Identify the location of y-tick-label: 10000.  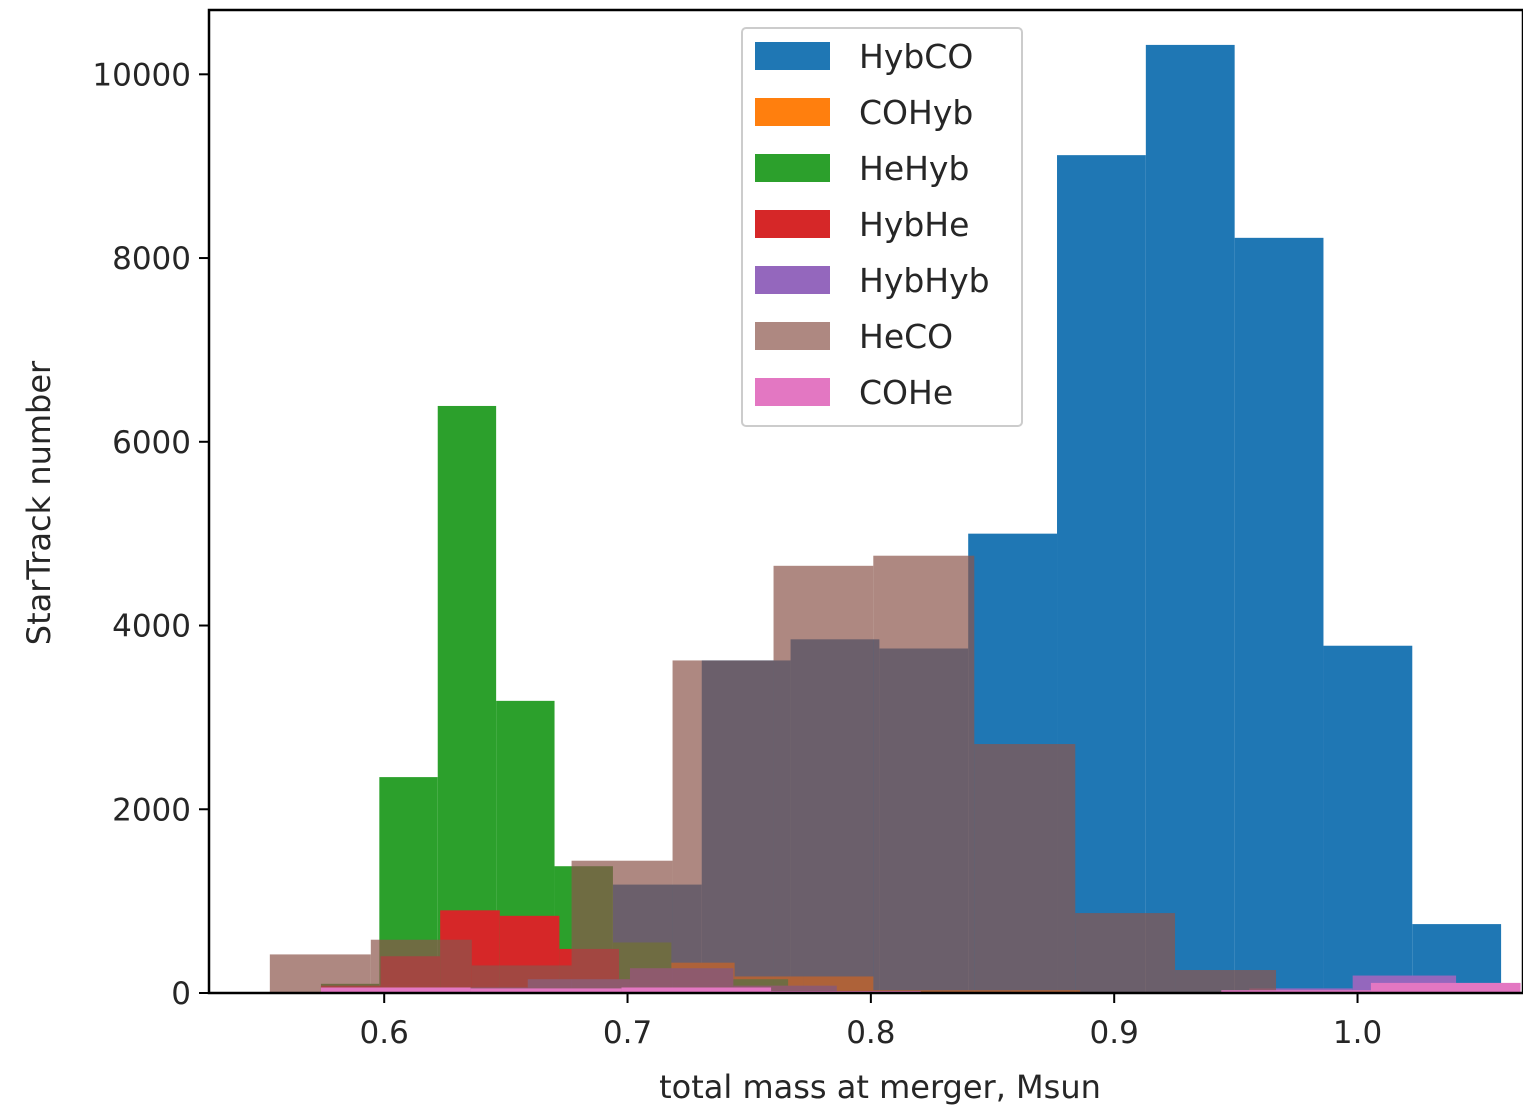
(141, 75).